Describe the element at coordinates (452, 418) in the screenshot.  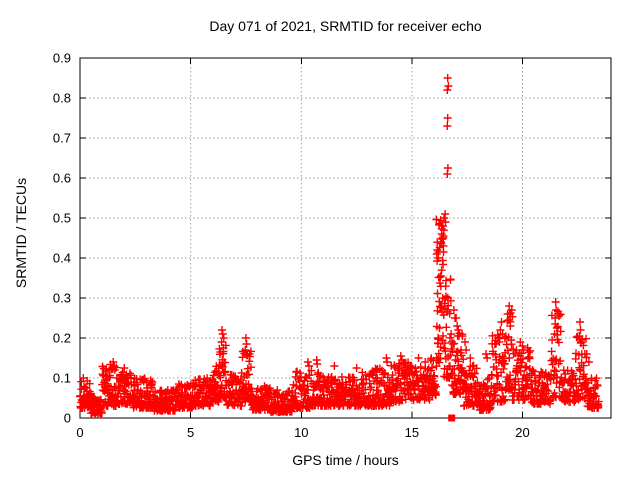
I see `data-point-square` at that location.